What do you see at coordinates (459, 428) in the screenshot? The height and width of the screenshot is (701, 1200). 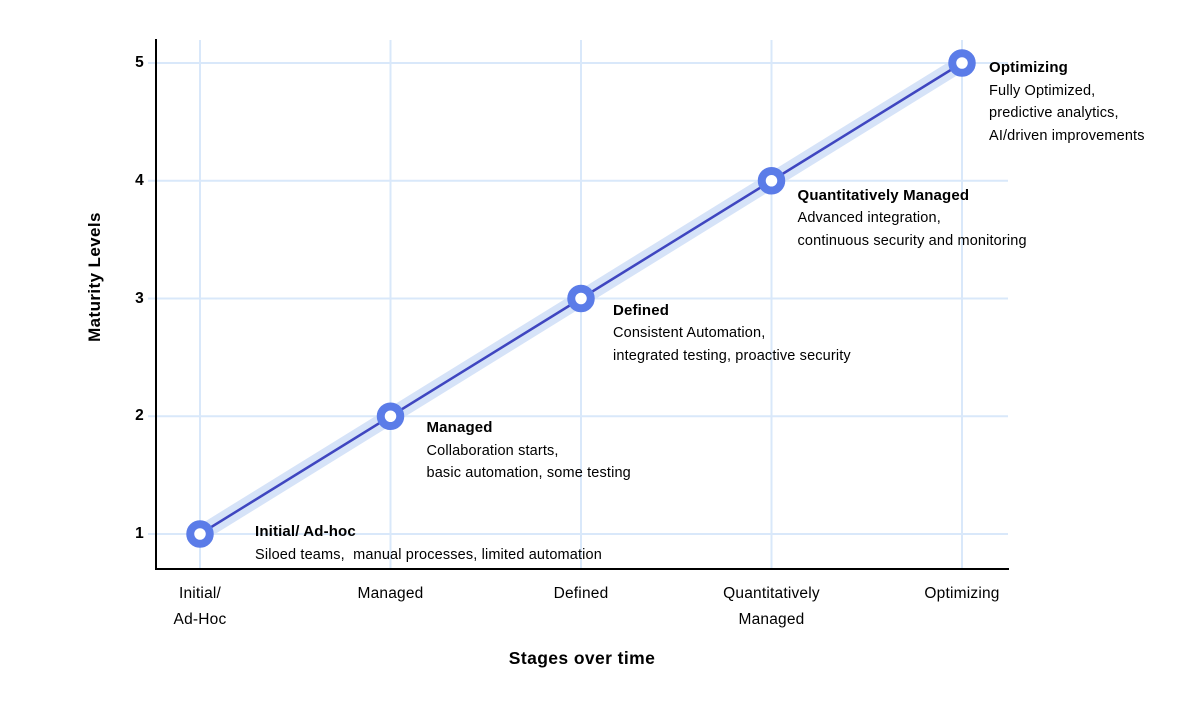 I see `annotation-title: Managed` at bounding box center [459, 428].